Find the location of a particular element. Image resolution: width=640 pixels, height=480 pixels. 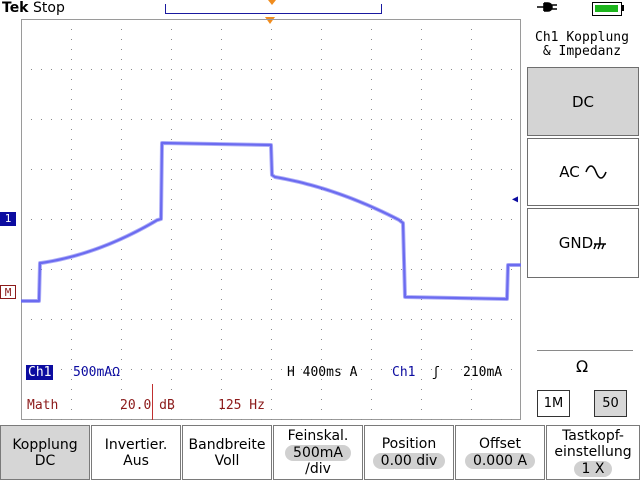

impedance-label: Ω is located at coordinates (582, 366).